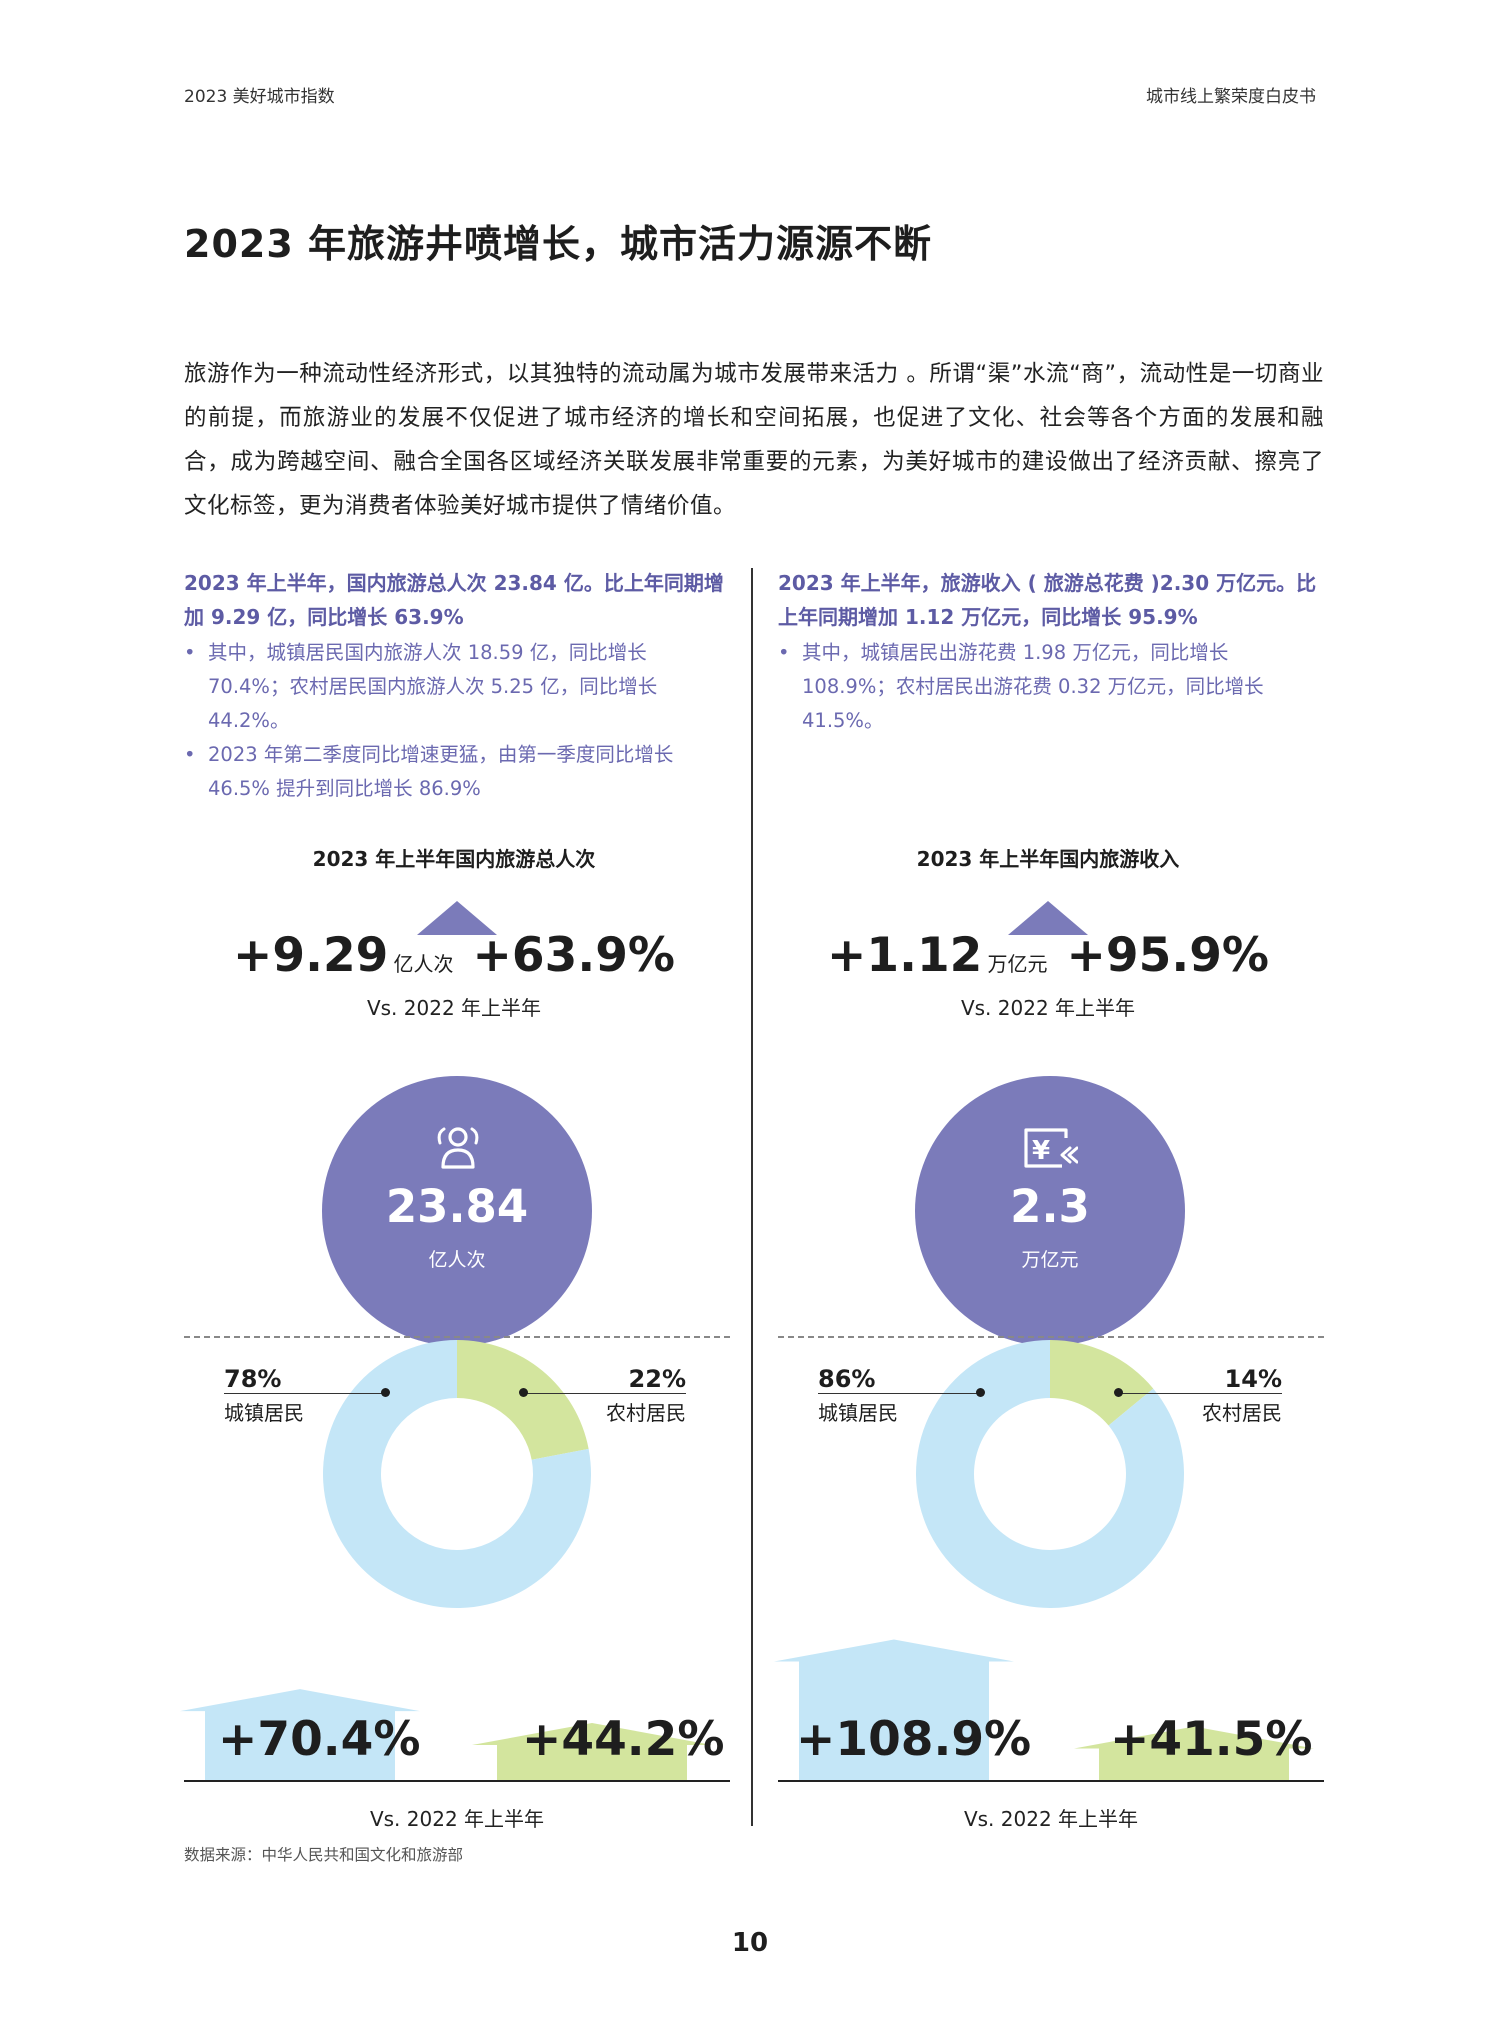 This screenshot has height=2027, width=1500. I want to click on left-growth-arrows, so click(446, 1734).